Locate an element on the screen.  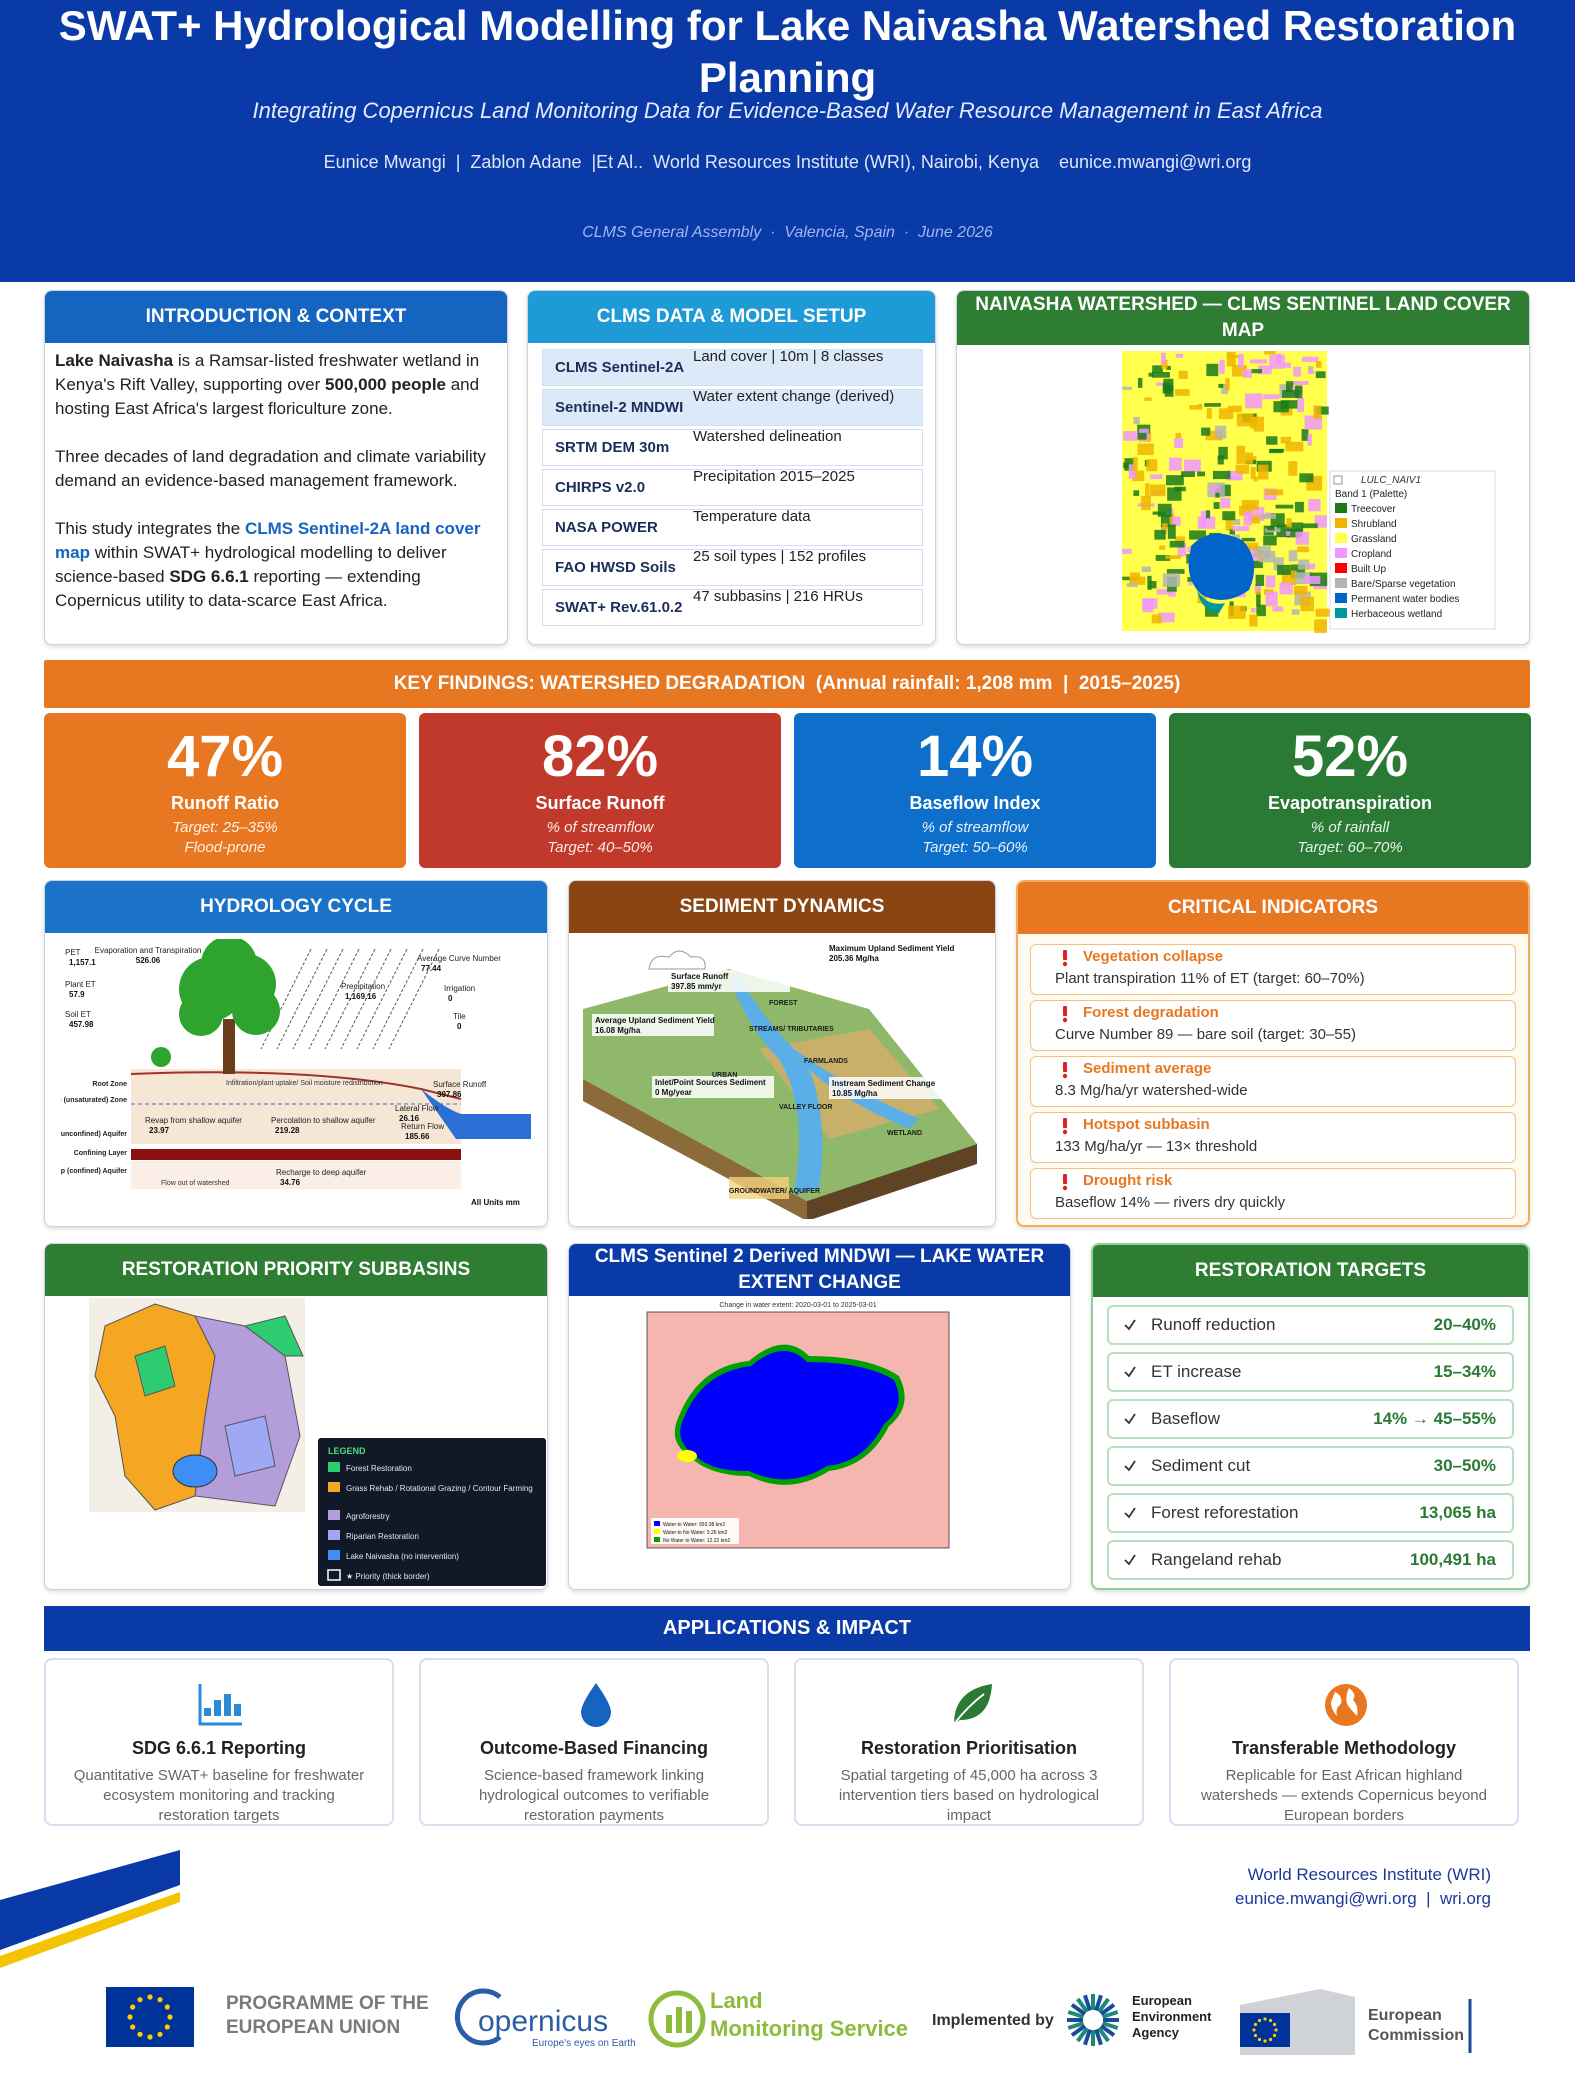
yield-value: 0 Mg/year is located at coordinates (673, 1092).